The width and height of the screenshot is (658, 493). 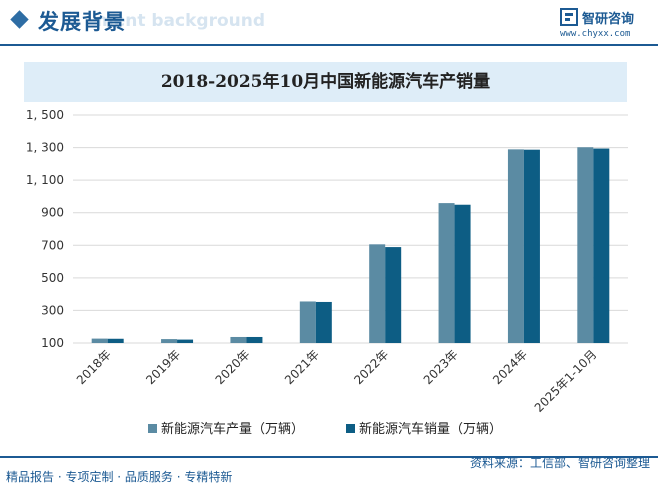 What do you see at coordinates (608, 19) in the screenshot?
I see `brand-name: 智研咨询` at bounding box center [608, 19].